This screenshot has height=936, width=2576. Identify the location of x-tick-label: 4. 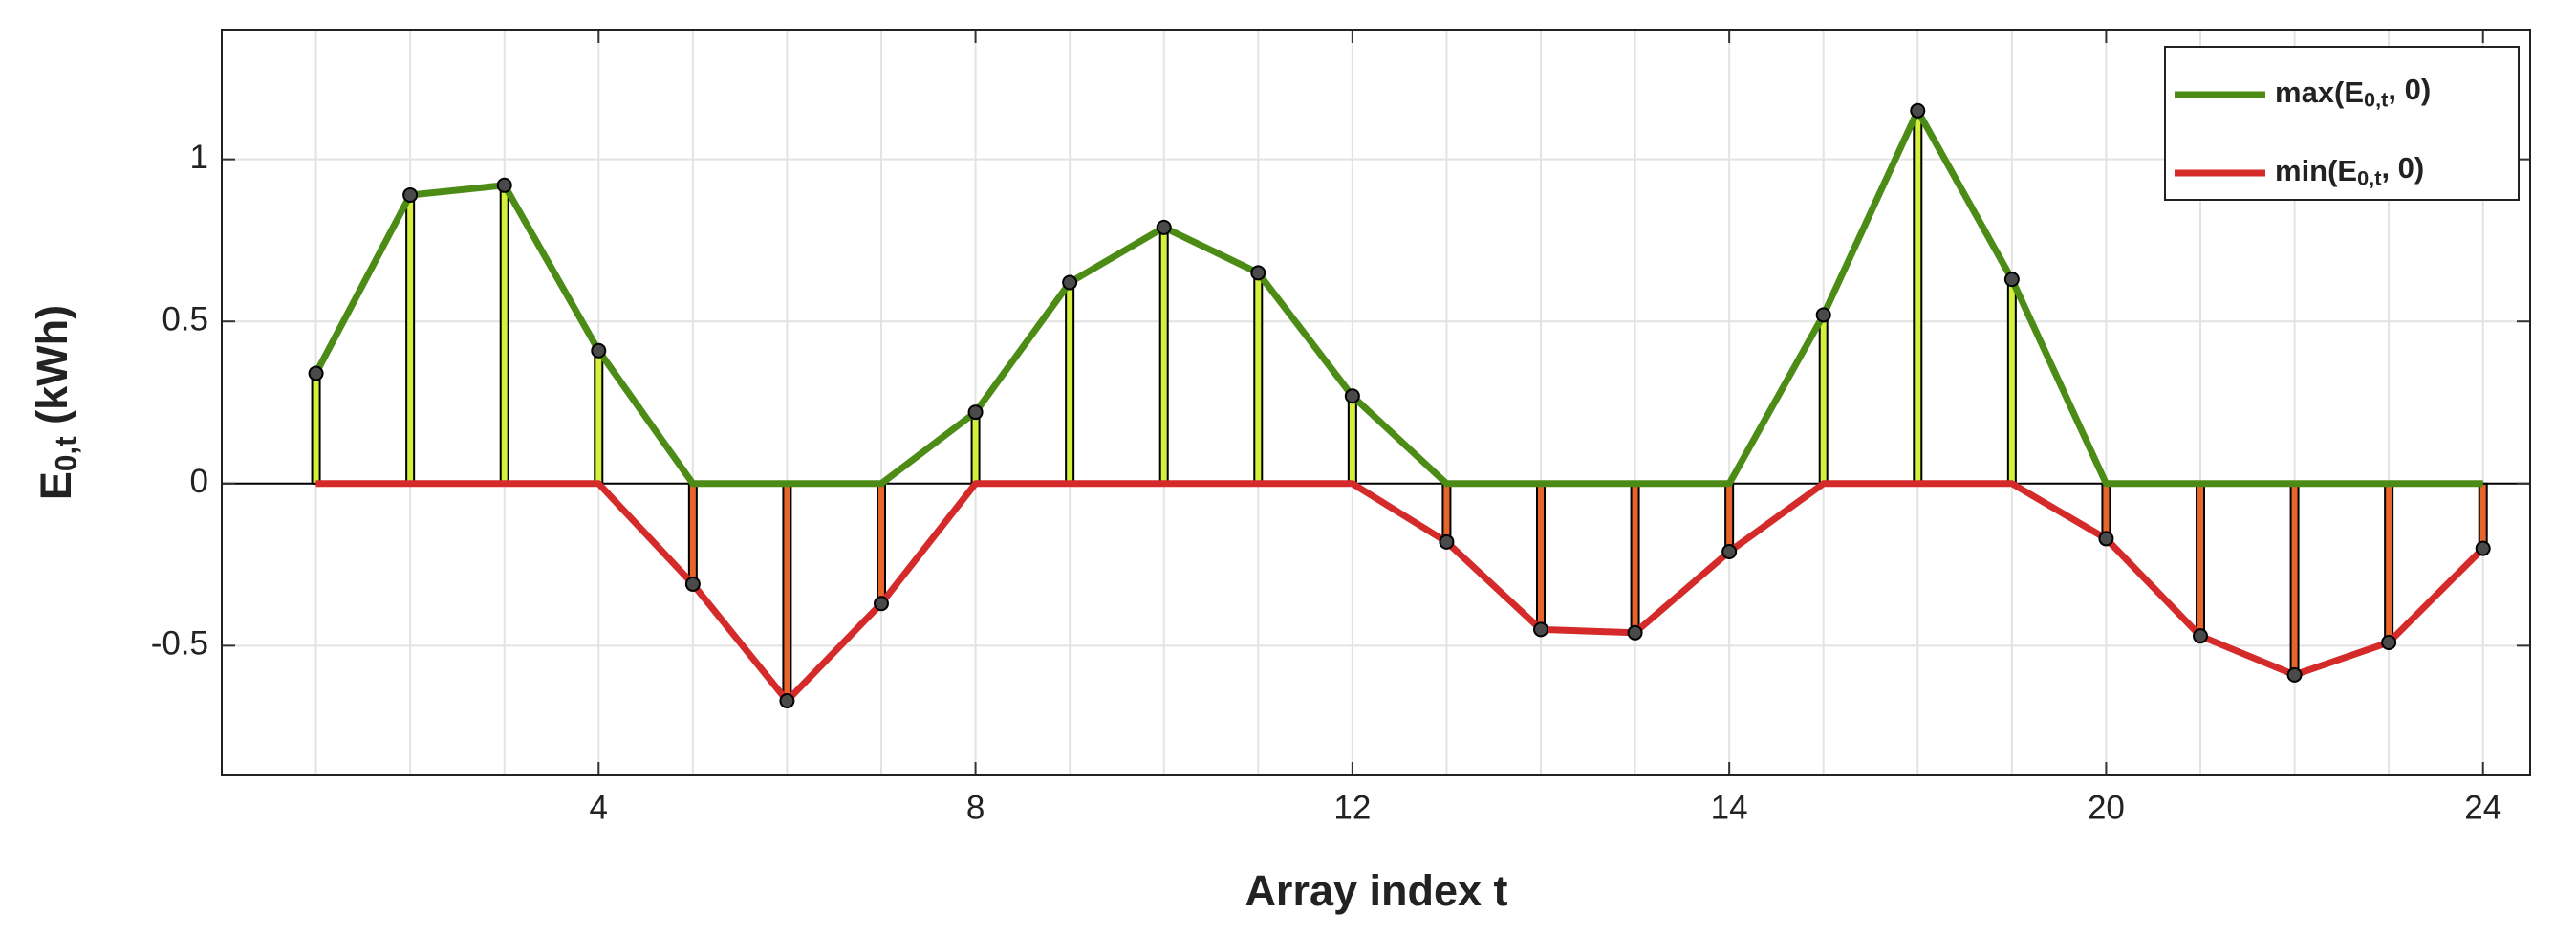
(599, 808).